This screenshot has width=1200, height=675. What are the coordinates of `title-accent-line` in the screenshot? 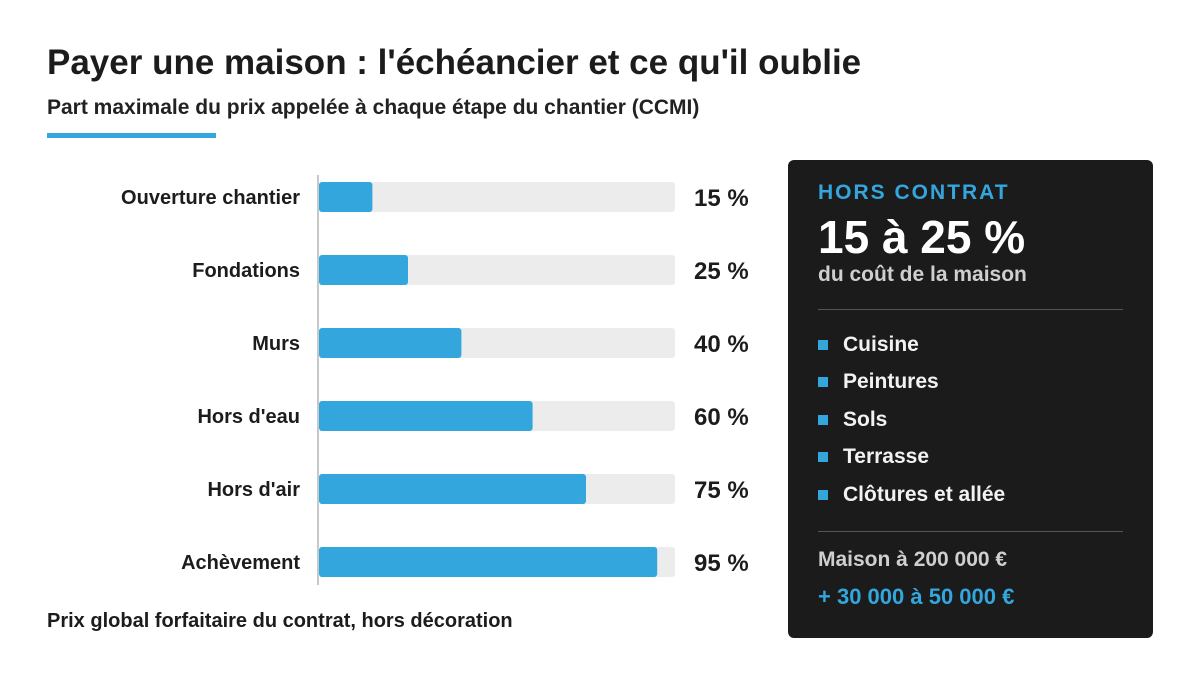 It's located at (131, 135).